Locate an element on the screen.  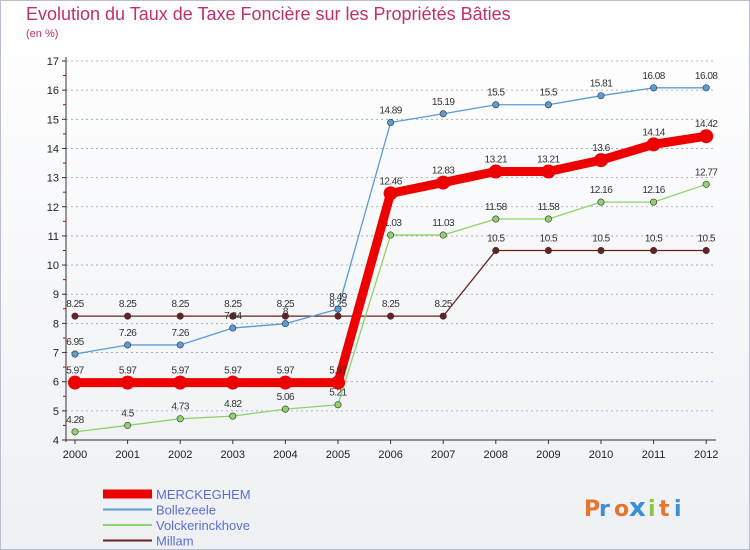
y-tick-label: 10 is located at coordinates (53, 266).